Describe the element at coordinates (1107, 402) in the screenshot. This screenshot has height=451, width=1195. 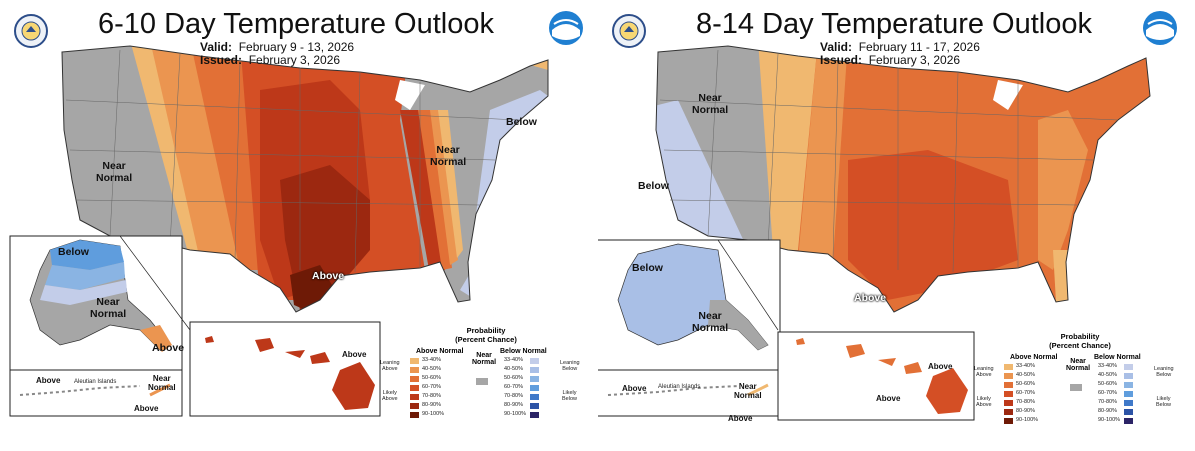
I see `legend-range-below: 70-80%` at that location.